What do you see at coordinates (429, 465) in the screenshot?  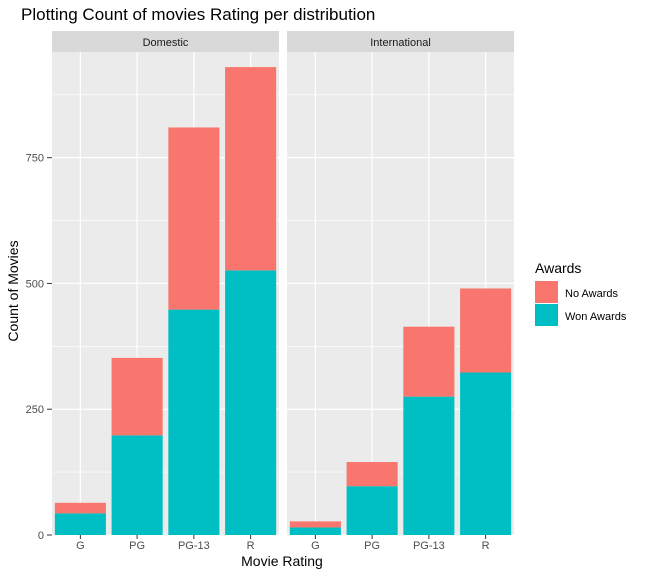 I see `bar-international-pg-13-won-awards` at bounding box center [429, 465].